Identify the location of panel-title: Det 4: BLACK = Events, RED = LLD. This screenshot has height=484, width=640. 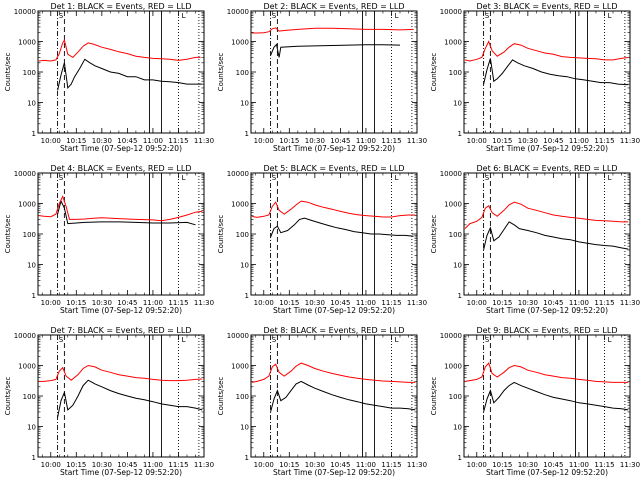
(121, 168).